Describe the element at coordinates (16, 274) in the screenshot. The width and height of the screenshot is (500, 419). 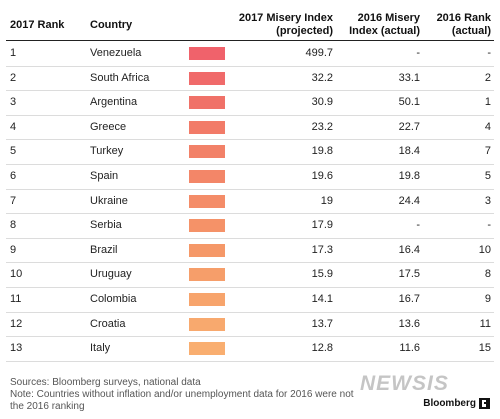
I see `rank-2017-cell: 10` at that location.